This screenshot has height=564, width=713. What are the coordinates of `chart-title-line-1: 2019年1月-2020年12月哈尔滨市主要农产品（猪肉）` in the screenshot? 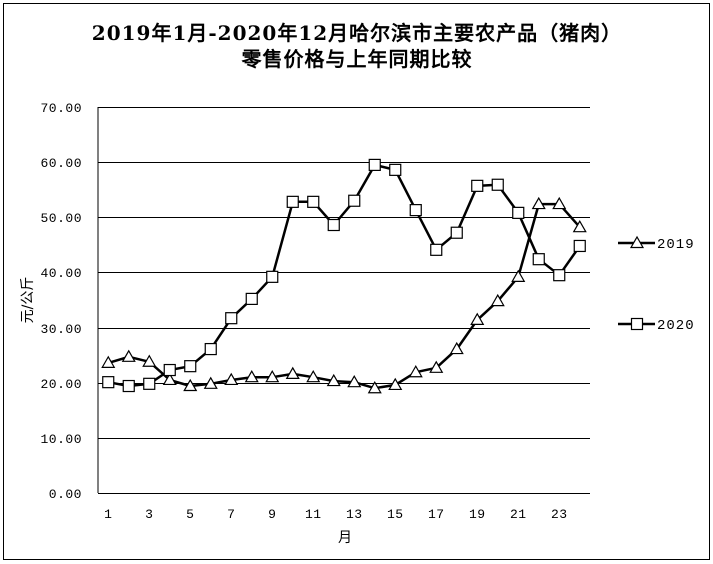 It's located at (357, 33).